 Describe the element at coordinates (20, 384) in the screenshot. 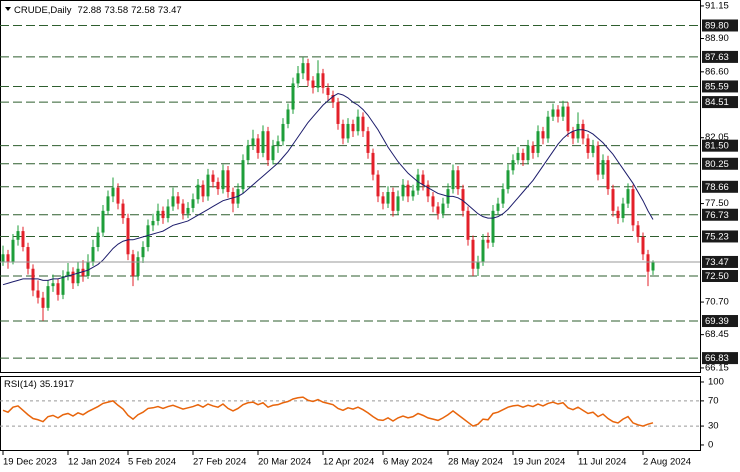

I see `rsi-name: RSI(14)` at that location.